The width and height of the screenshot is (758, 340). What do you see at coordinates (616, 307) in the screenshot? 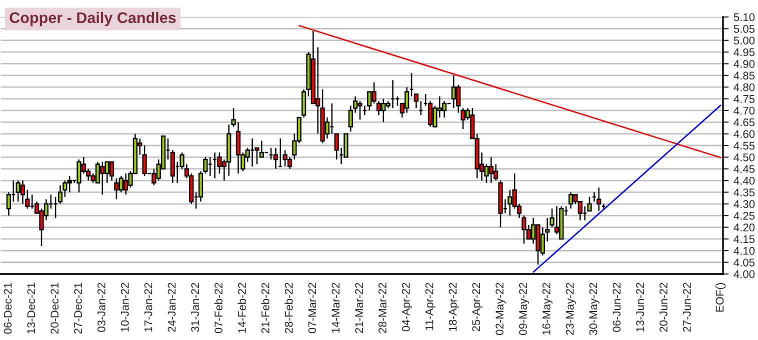
I see `x-tick-label: 06-Jun-22` at bounding box center [616, 307].